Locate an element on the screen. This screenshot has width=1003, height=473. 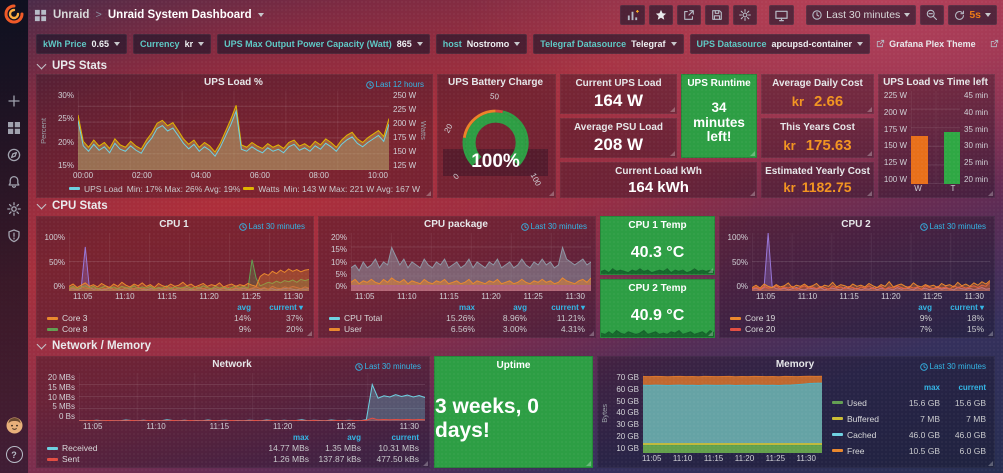
dashboard-grid-icon is located at coordinates (40, 15).